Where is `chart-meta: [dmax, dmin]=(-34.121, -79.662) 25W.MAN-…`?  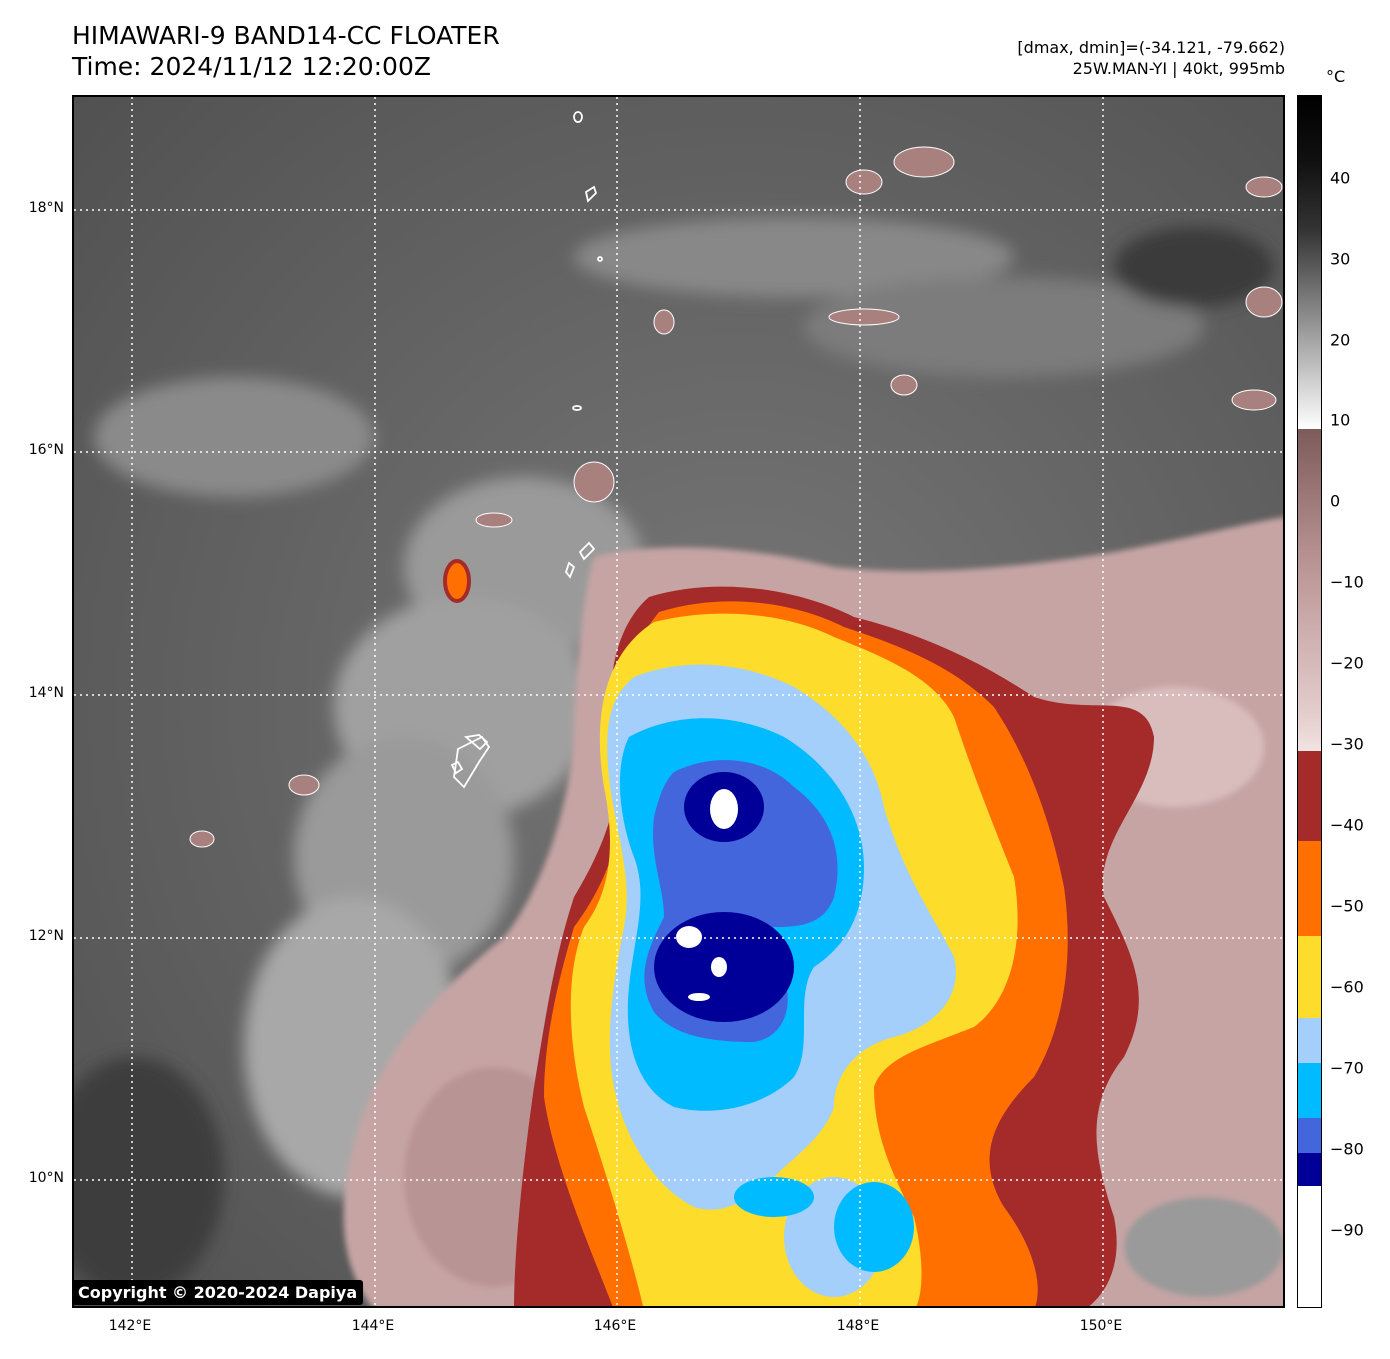
chart-meta: [dmax, dmin]=(-34.121, -79.662) 25W.MAN-… is located at coordinates (1151, 58).